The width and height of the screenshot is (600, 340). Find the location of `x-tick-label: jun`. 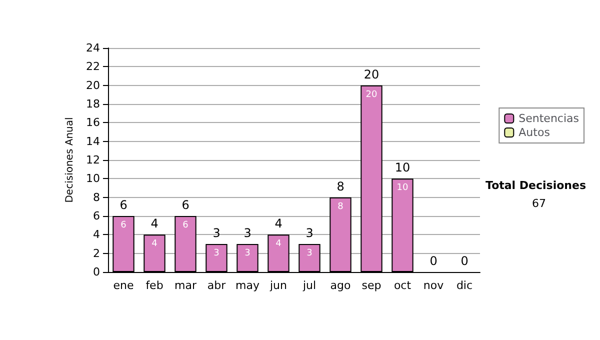

x-tick-label: jun is located at coordinates (278, 285).